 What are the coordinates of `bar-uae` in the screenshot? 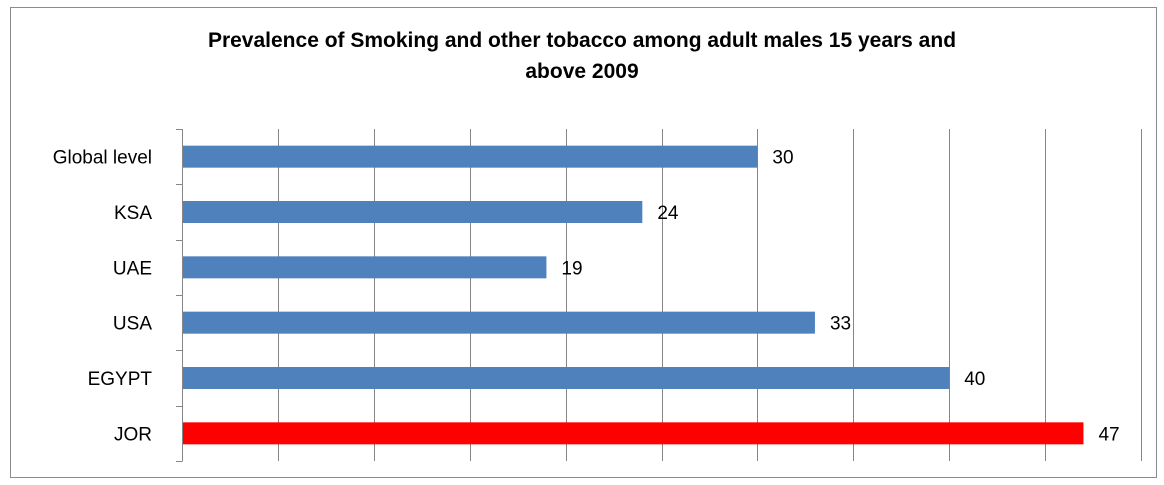 It's located at (365, 267).